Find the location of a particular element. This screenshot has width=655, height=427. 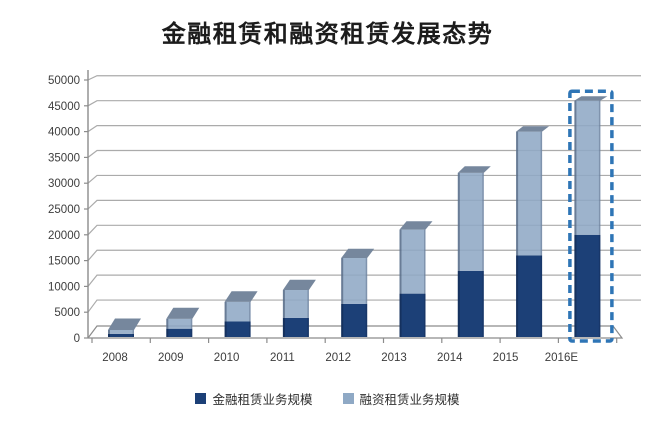

x-axis-tick-label: 2011 is located at coordinates (282, 358).